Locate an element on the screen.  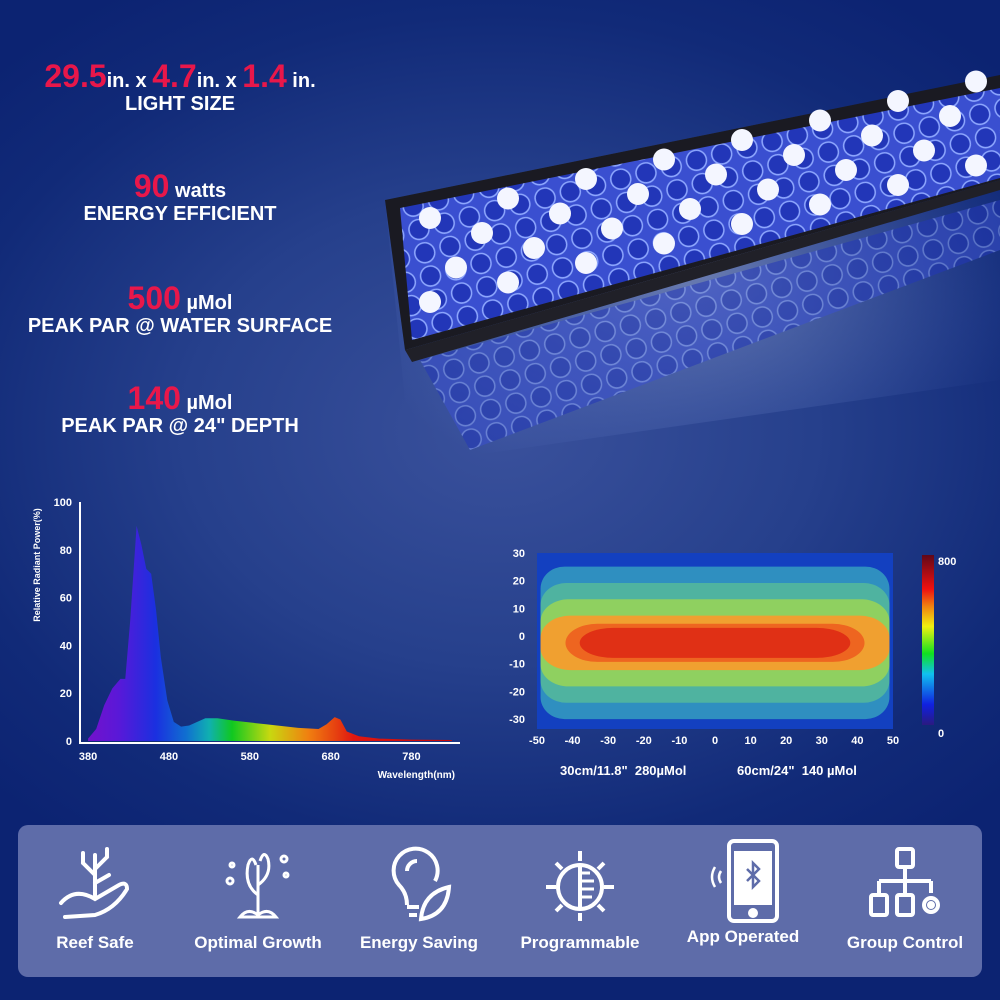
x-tick-label: 480 is located at coordinates (169, 757).